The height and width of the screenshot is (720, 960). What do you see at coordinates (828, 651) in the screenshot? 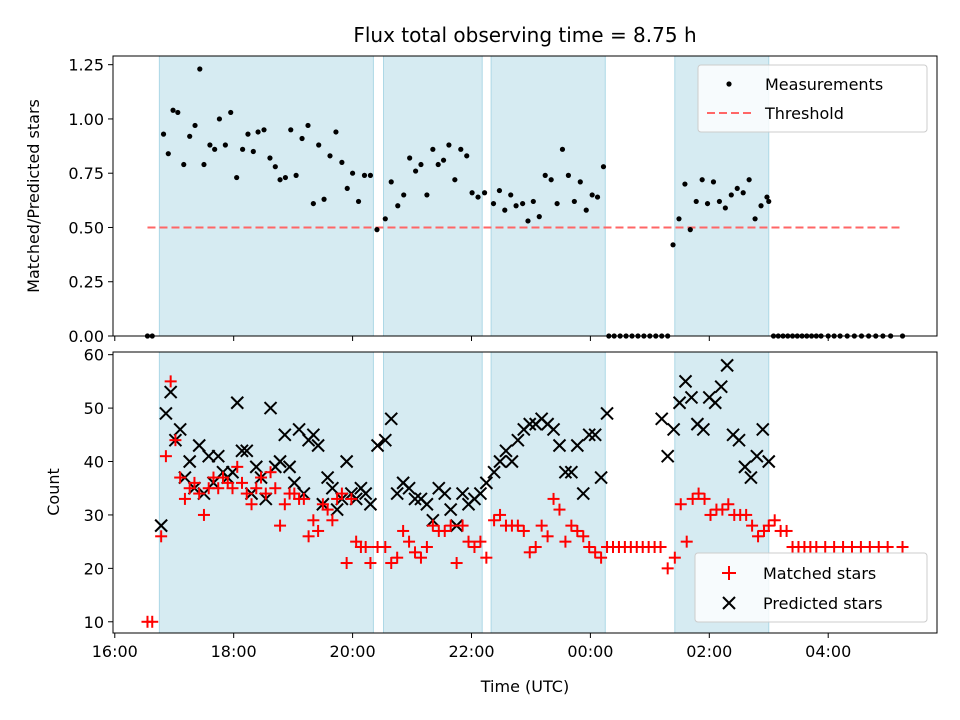
I see `x-tick-label: 04:00` at bounding box center [828, 651].